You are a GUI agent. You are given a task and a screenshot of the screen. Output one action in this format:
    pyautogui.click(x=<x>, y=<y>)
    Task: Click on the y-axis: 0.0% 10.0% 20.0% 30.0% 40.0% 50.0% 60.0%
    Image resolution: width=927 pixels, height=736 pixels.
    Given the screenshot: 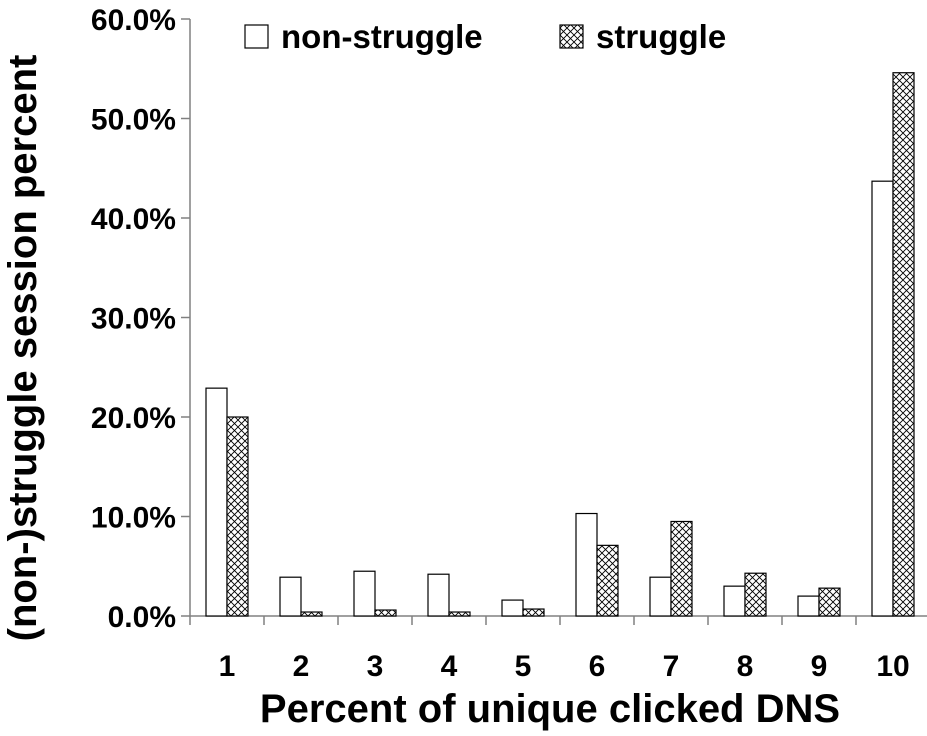 What is the action you would take?
    pyautogui.click(x=141, y=319)
    